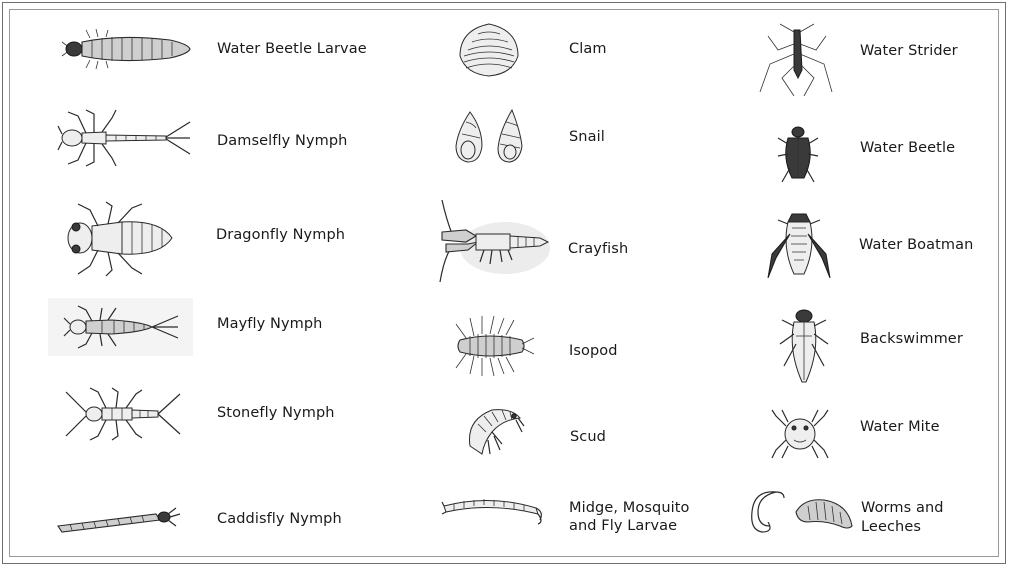 The height and width of the screenshot is (568, 1010). Describe the element at coordinates (900, 427) in the screenshot. I see `label-water-mite: Water Mite` at that location.